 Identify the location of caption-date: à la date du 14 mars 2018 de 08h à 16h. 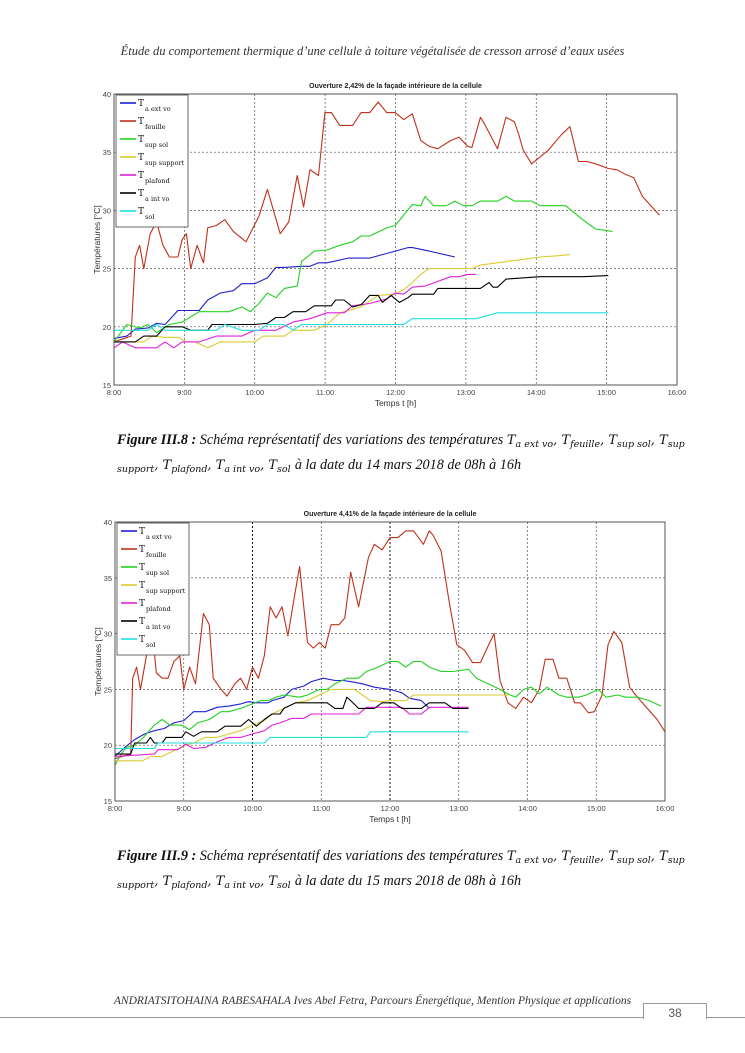
(408, 465).